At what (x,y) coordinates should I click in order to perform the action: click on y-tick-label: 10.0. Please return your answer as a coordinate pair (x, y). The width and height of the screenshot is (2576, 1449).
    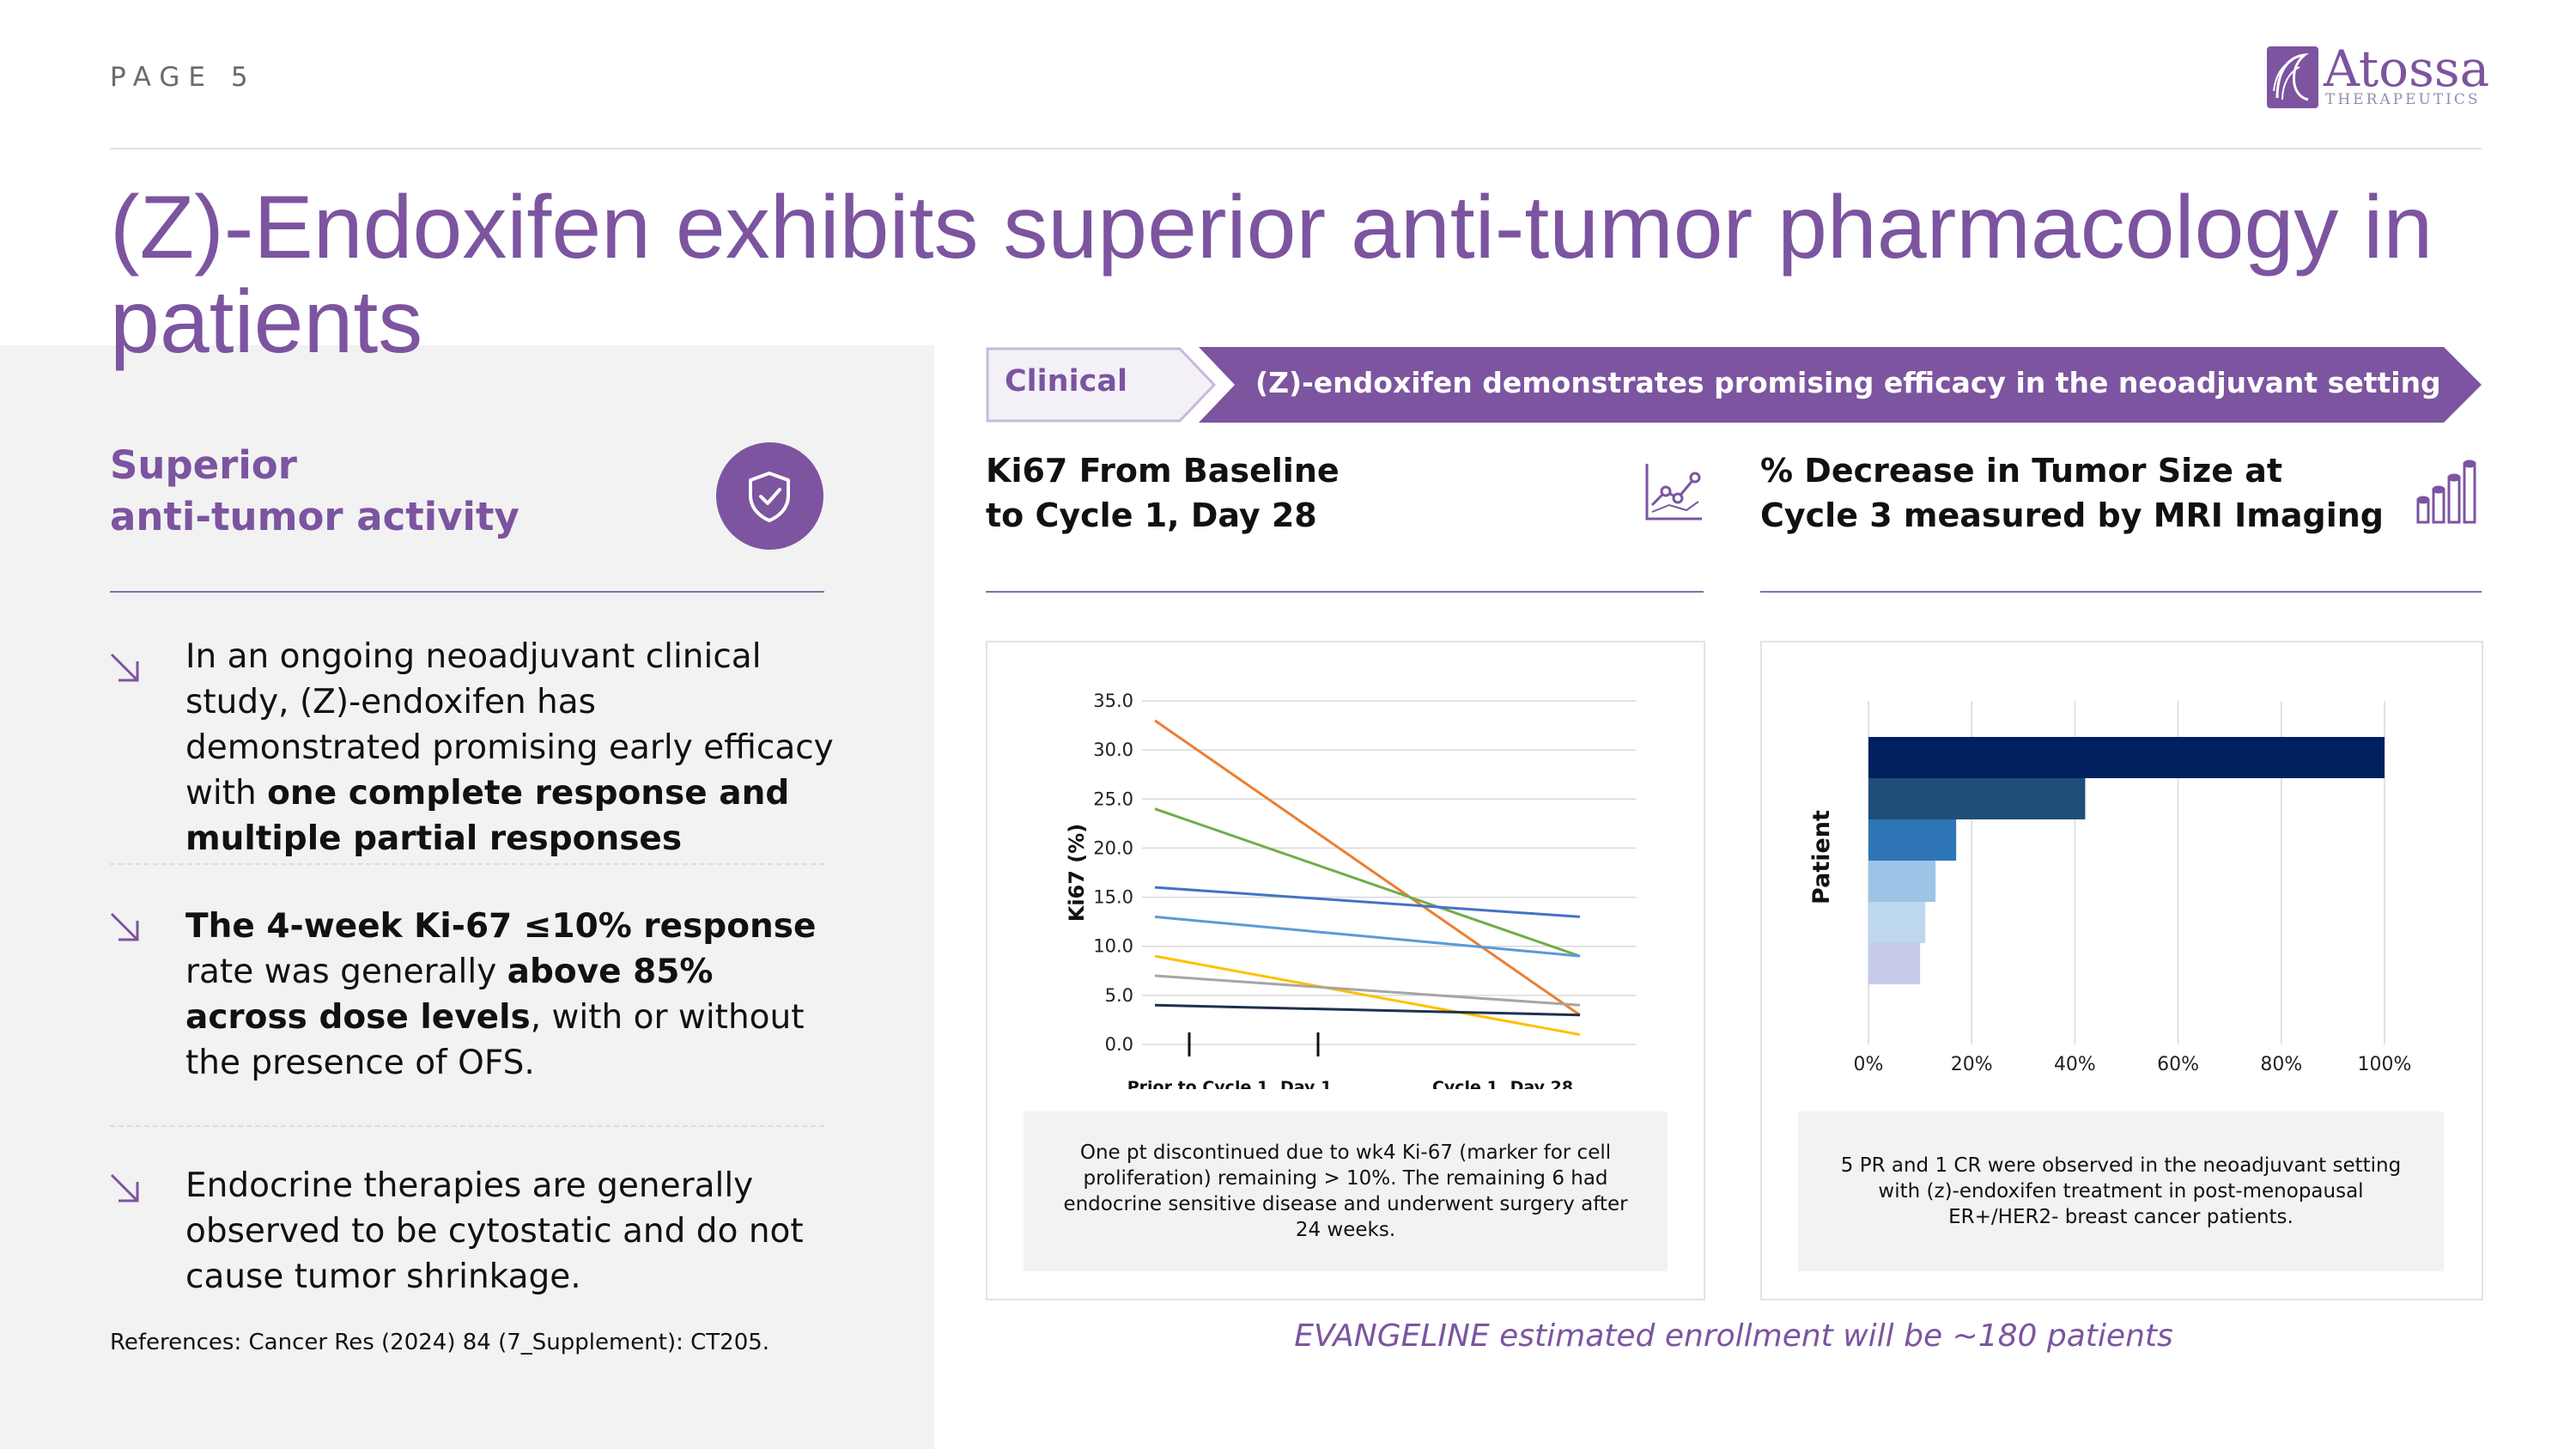
    Looking at the image, I should click on (1113, 946).